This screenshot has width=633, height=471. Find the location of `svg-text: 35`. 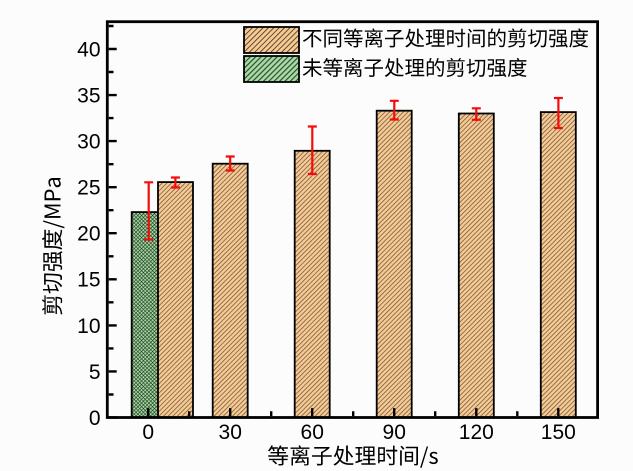

svg-text: 35 is located at coordinates (88, 96).